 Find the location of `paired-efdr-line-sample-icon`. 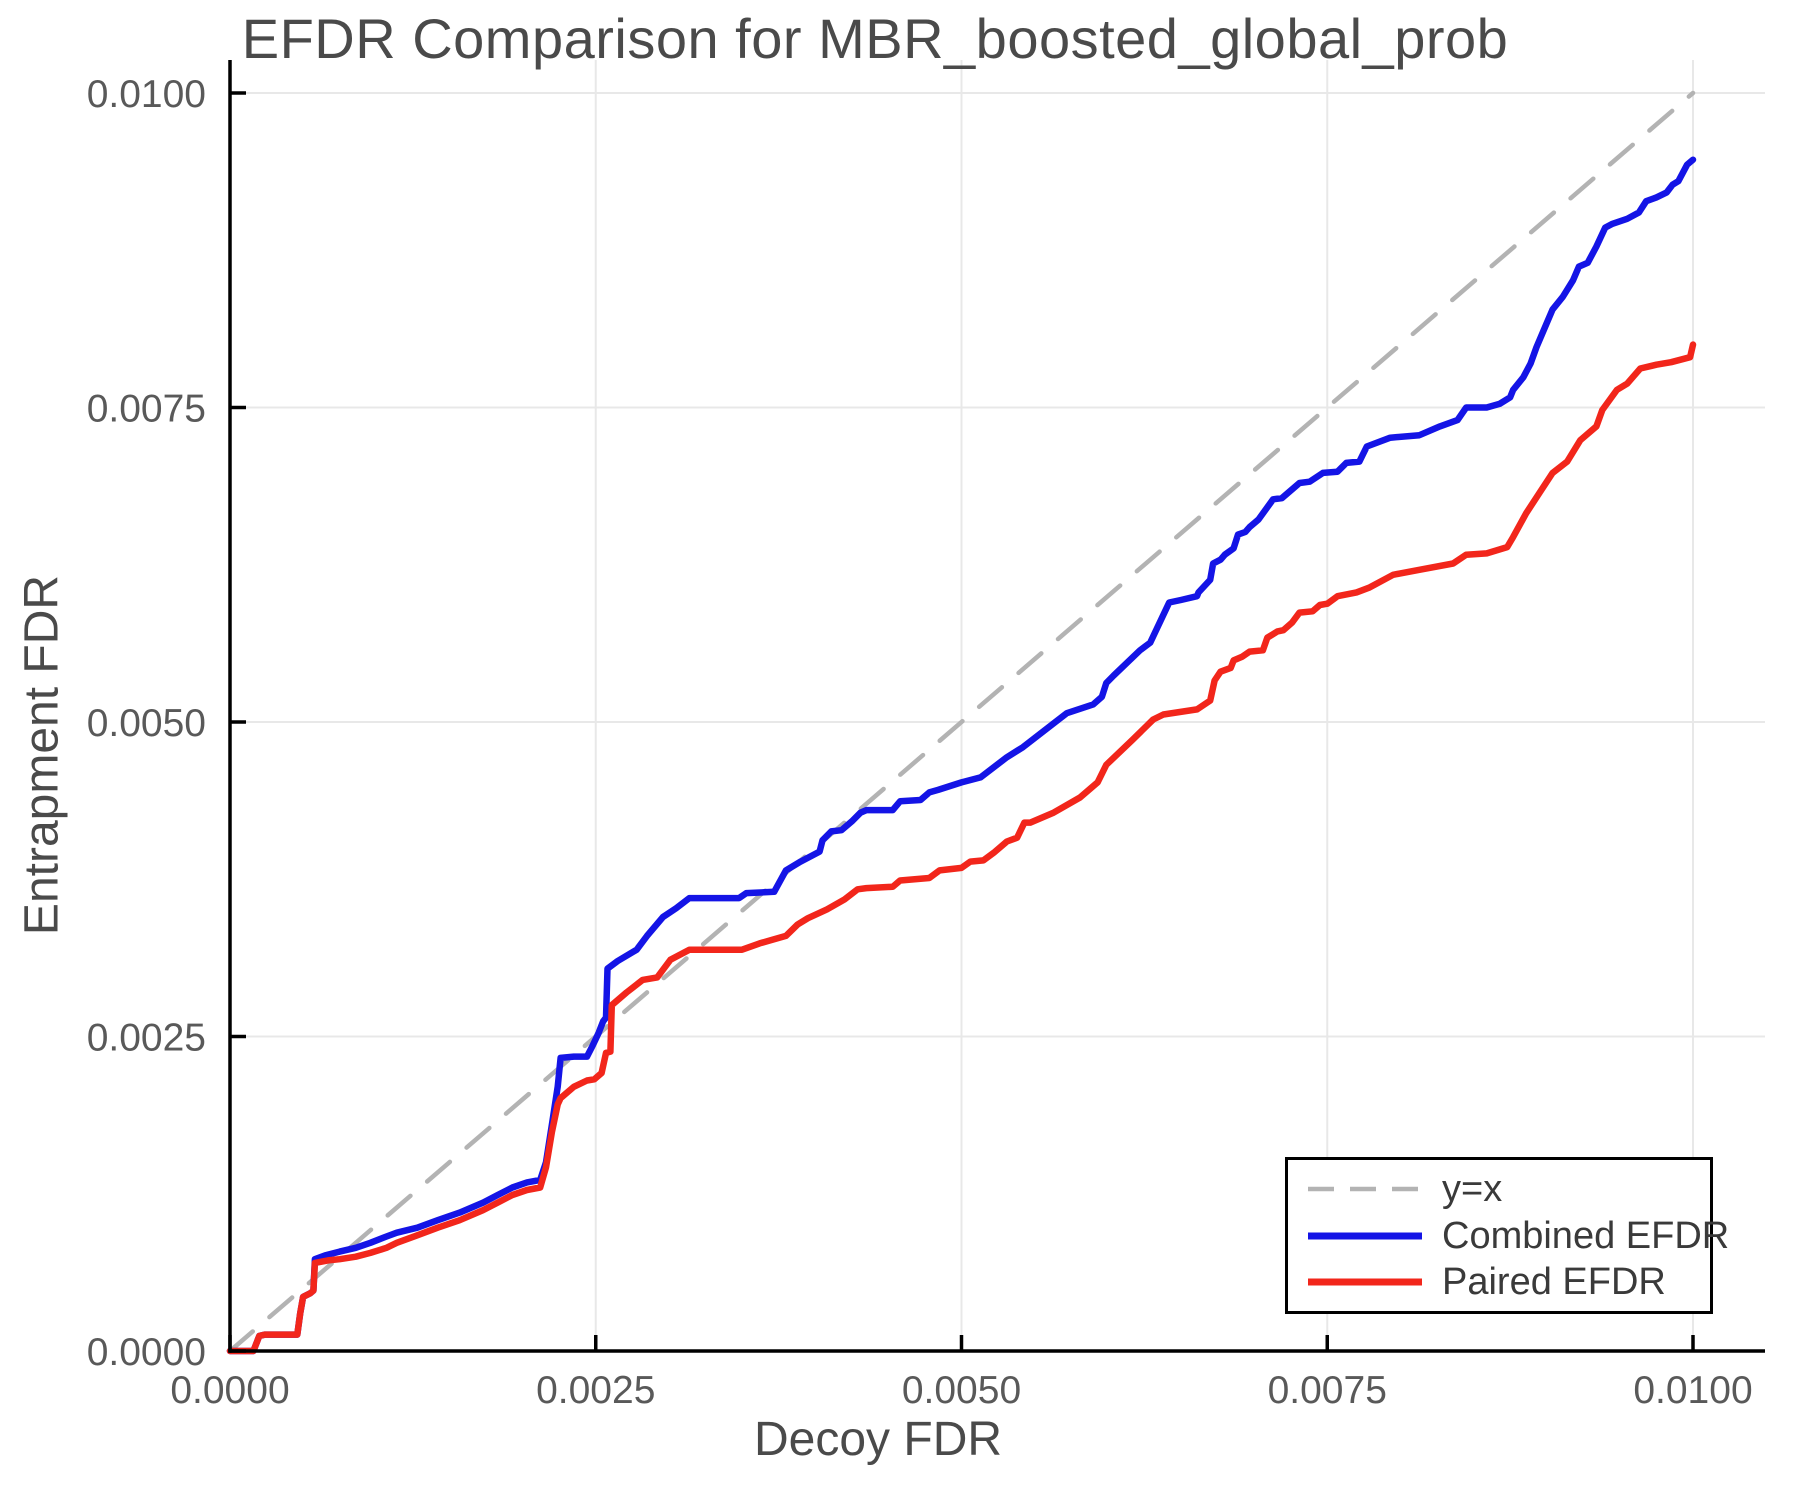

paired-efdr-line-sample-icon is located at coordinates (1365, 1282).